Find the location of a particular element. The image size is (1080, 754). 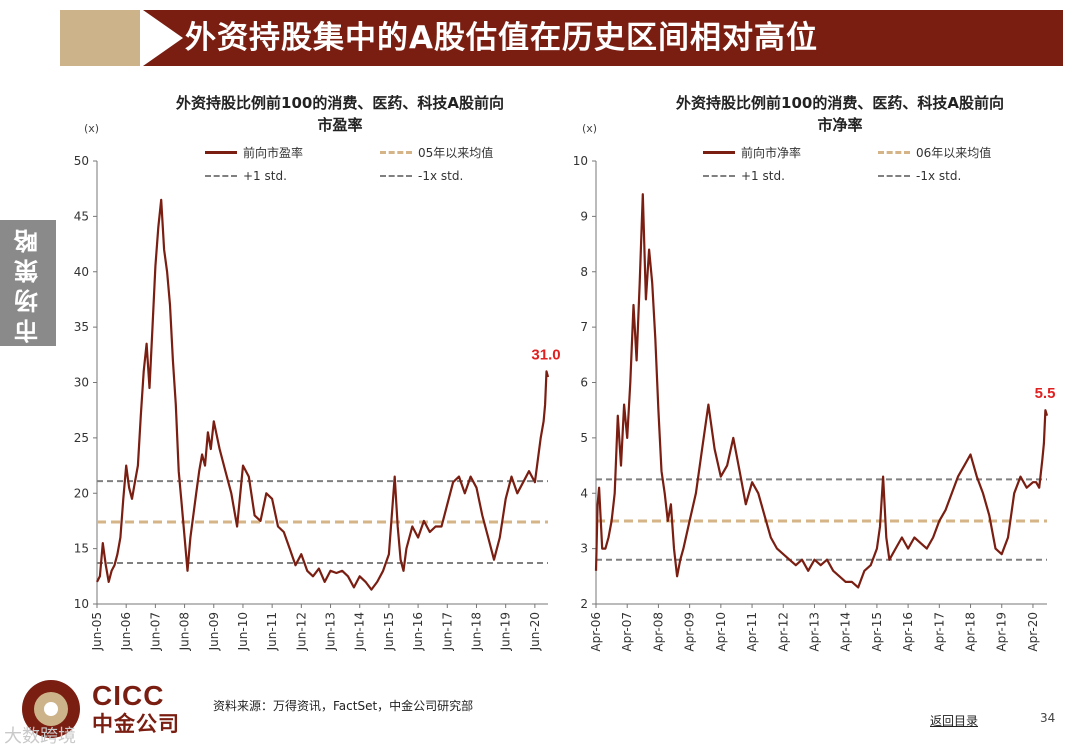

page-title: 外资持股集中的A股估值在历史区间相对高位 is located at coordinates (501, 38).